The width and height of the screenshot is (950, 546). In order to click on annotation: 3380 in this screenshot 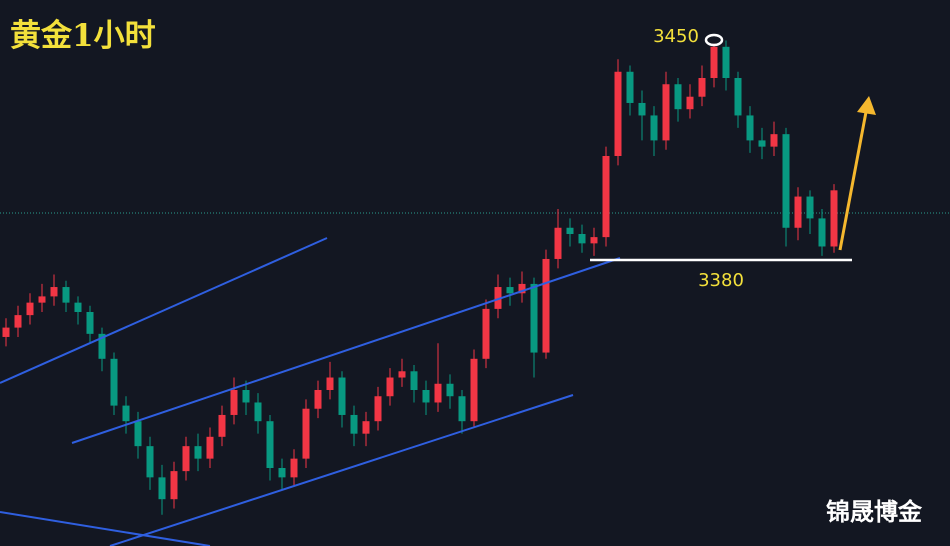, I will do `click(721, 280)`.